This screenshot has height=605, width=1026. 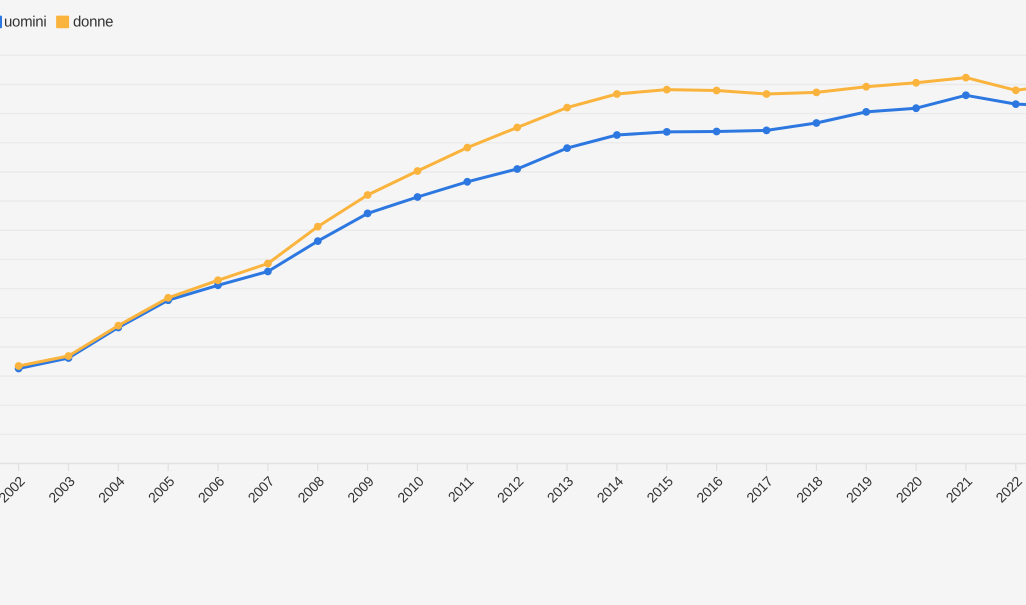 I want to click on svg-text: 2012, so click(x=510, y=489).